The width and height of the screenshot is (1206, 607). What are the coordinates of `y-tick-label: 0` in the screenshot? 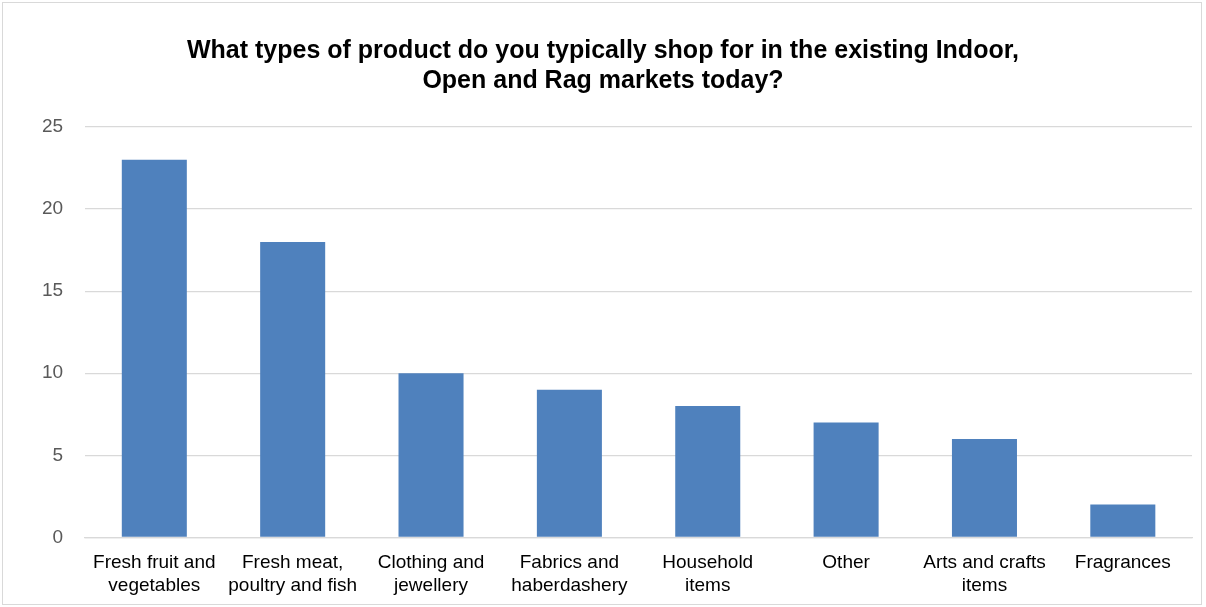 It's located at (58, 536).